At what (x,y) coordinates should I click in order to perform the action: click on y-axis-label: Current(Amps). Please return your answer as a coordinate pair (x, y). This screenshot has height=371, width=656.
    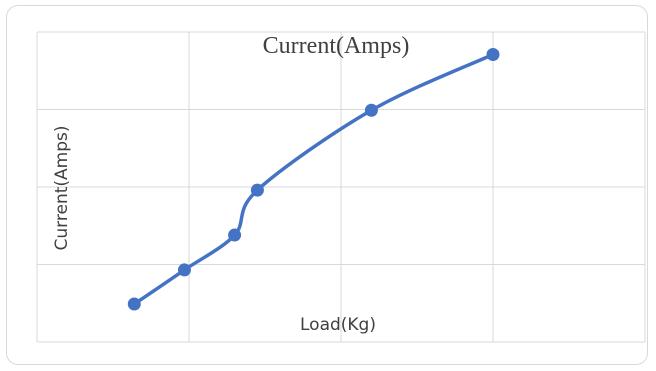
    Looking at the image, I should click on (62, 188).